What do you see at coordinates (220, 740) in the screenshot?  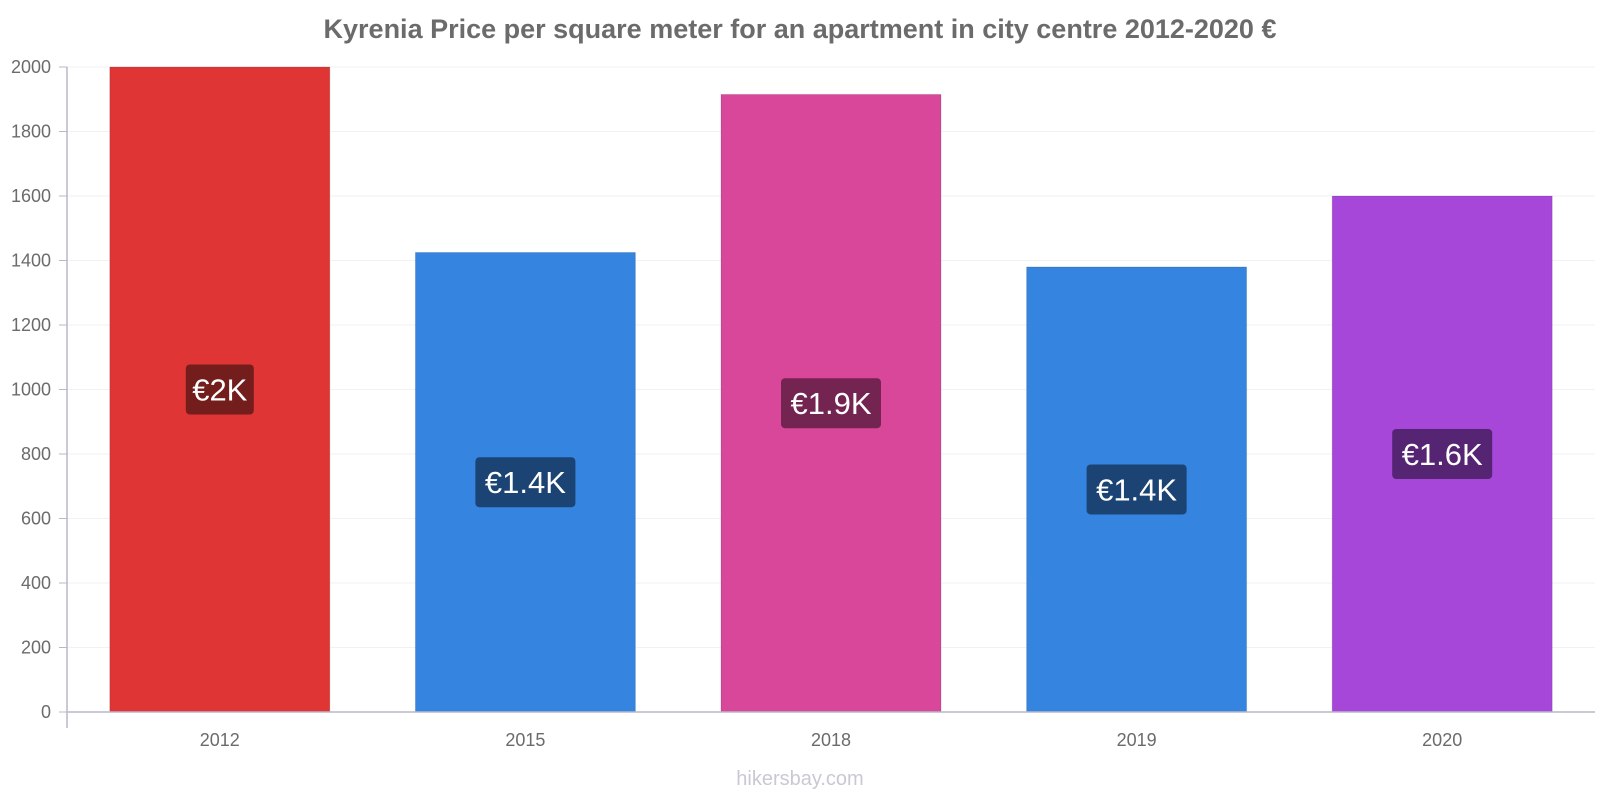 I see `x-tick-label: 2012` at bounding box center [220, 740].